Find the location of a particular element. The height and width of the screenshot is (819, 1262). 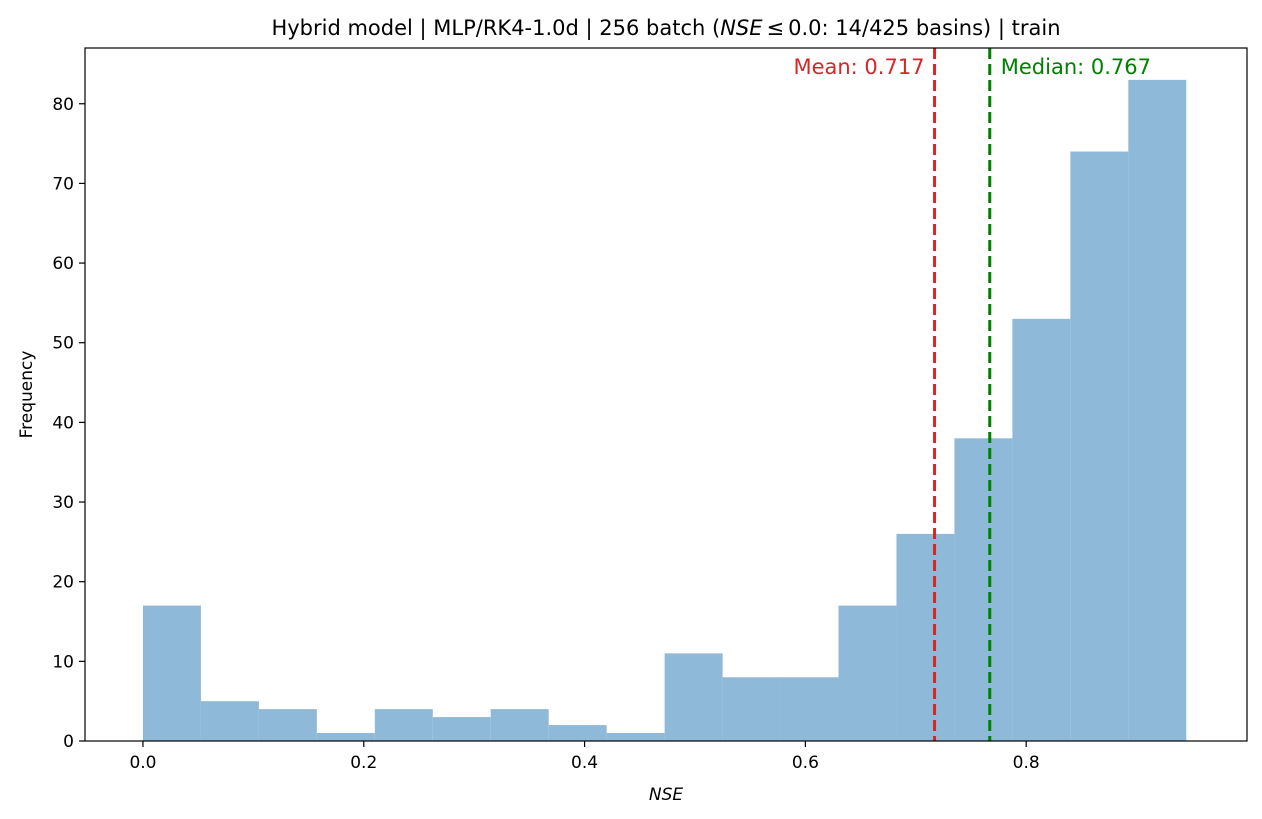

y-tick-label: 60 is located at coordinates (63, 264).